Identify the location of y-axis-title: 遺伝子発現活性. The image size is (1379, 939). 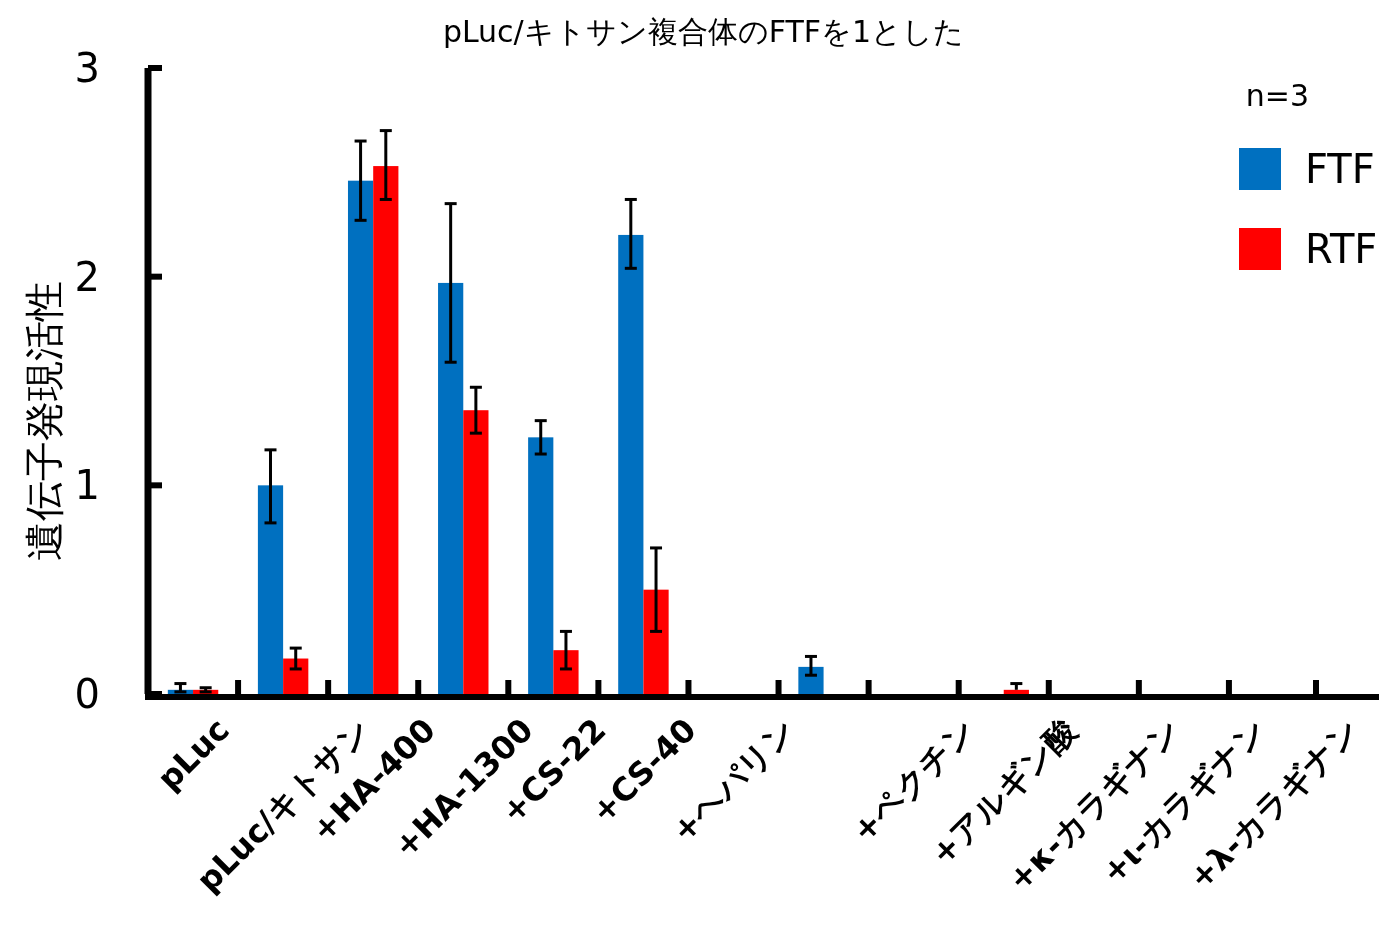
(44, 421).